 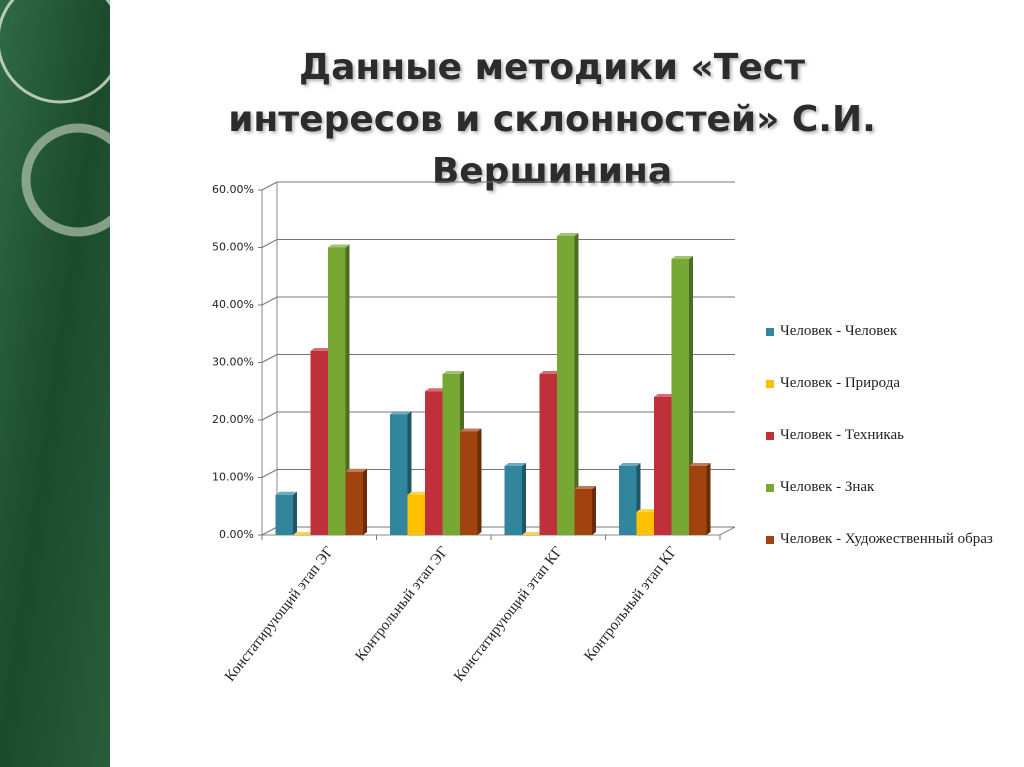 I want to click on legend-label: Человек - Художественный образ, so click(x=886, y=539).